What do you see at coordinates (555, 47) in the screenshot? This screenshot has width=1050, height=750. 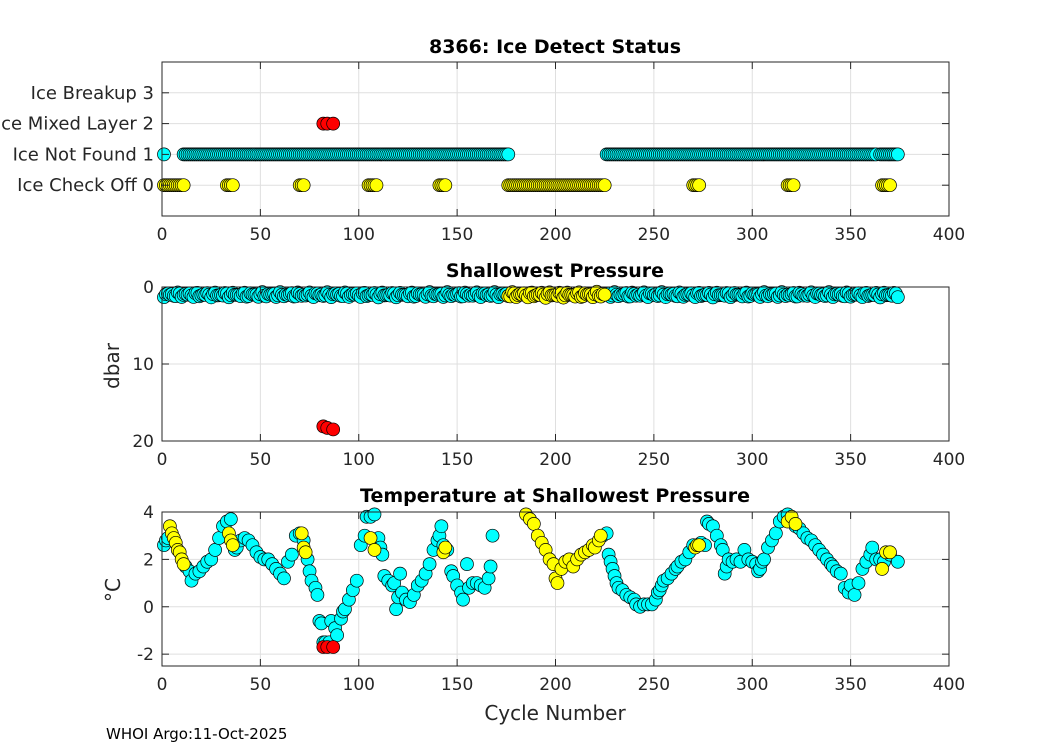 I see `ice-status-title: 8366: Ice Detect Status` at bounding box center [555, 47].